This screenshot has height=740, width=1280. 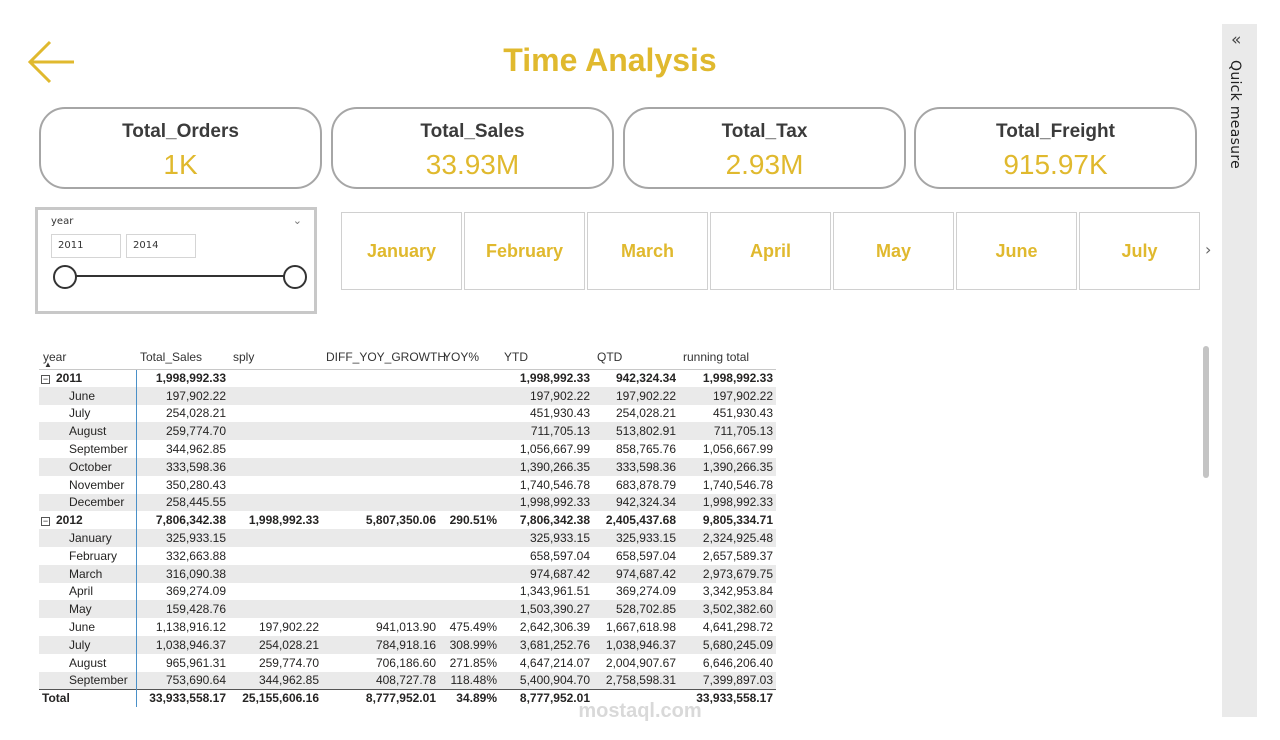 What do you see at coordinates (1139, 251) in the screenshot?
I see `month-button-july: July` at bounding box center [1139, 251].